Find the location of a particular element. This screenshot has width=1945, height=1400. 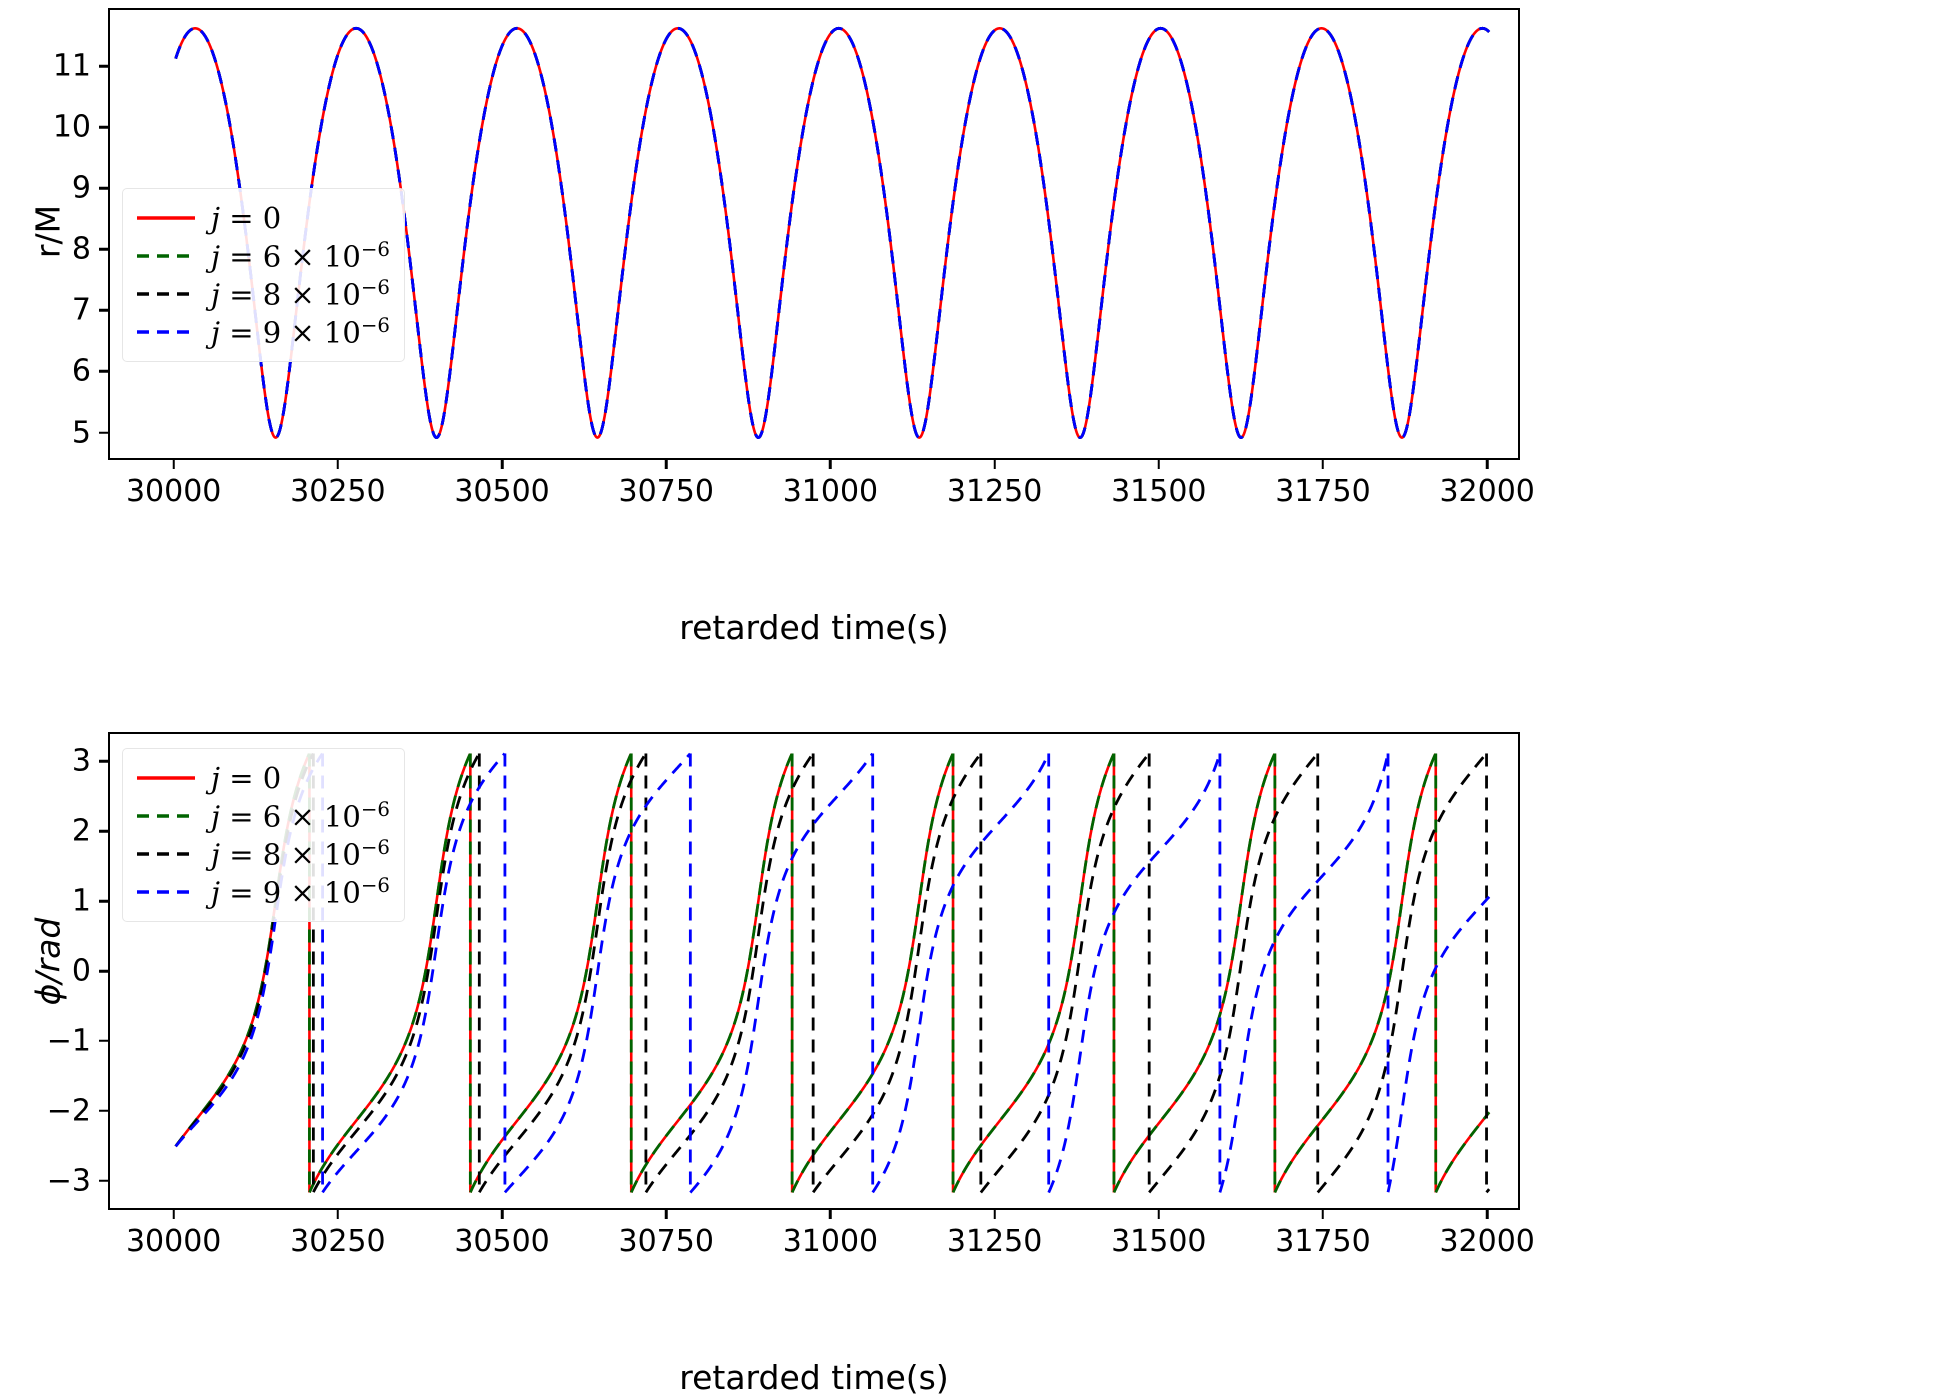

y-tick-label: −1 is located at coordinates (68, 1041).